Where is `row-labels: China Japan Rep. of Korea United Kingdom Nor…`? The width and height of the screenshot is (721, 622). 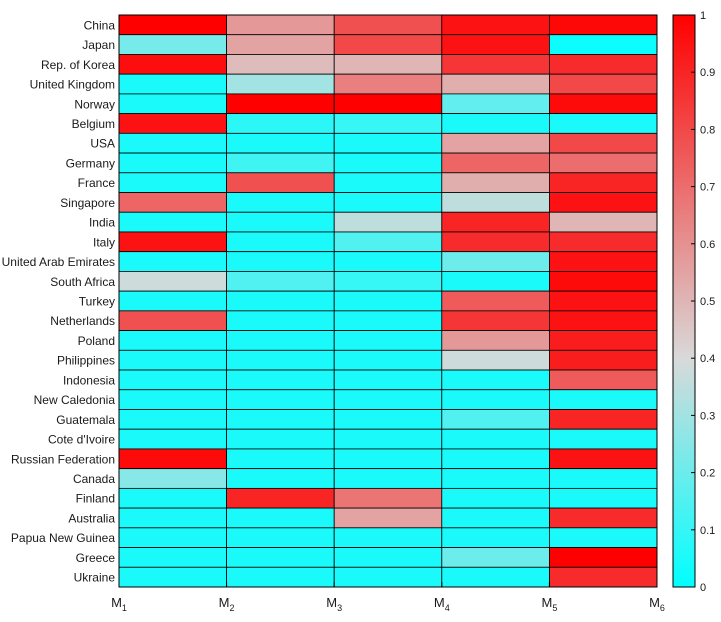 row-labels: China Japan Rep. of Korea United Kingdom Nor… is located at coordinates (59, 301).